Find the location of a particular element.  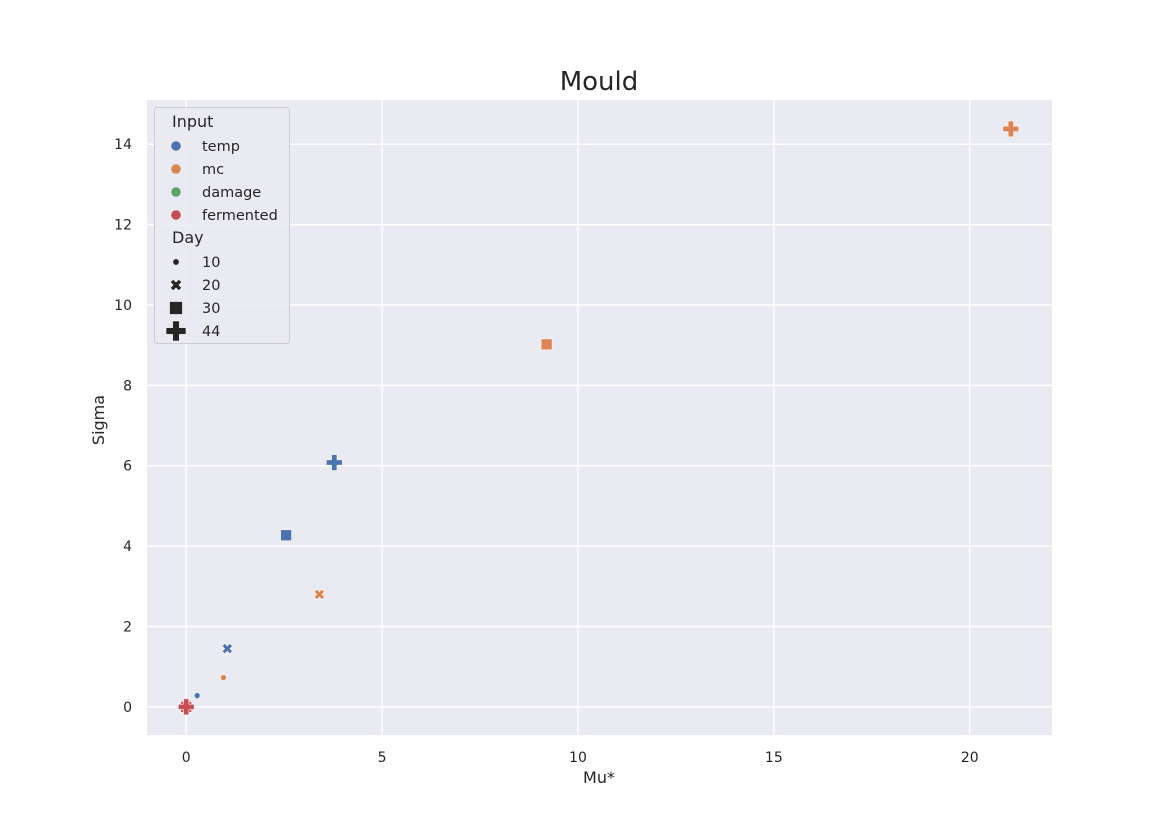

legend-label-day-44: 44 is located at coordinates (211, 332).